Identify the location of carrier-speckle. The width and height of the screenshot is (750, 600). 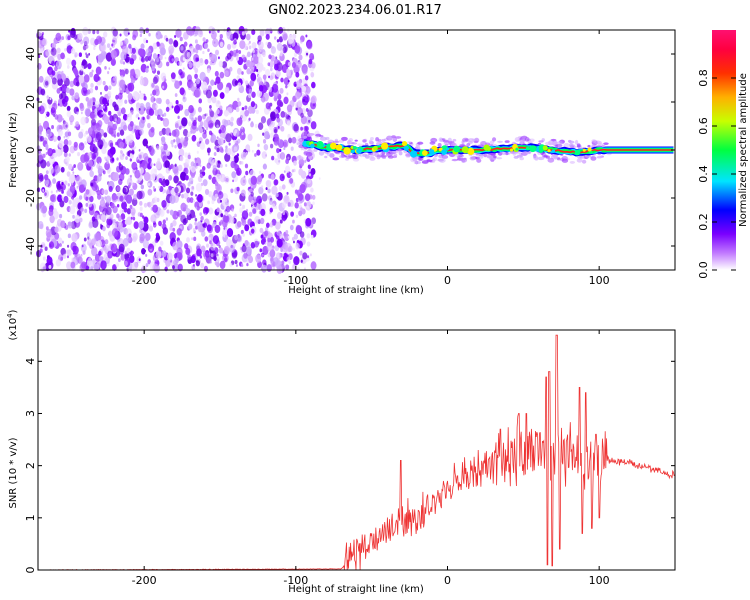
(456, 149).